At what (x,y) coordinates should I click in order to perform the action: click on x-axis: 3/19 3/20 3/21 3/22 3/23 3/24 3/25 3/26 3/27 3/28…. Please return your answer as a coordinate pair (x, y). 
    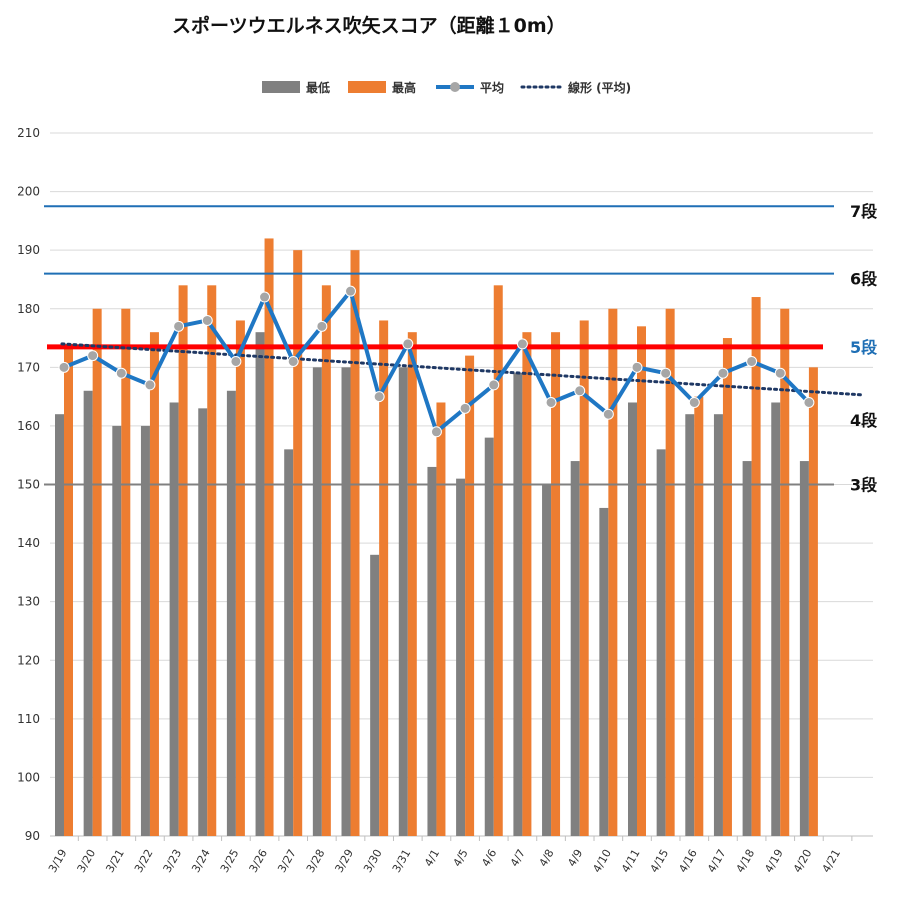
    Looking at the image, I should click on (449, 855).